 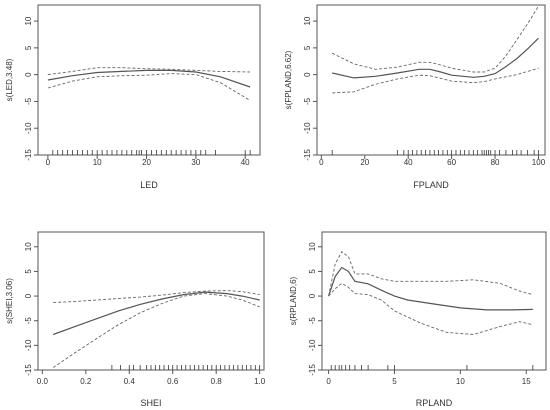 I want to click on y-axis-label: s(RPLAND,6), so click(x=293, y=300).